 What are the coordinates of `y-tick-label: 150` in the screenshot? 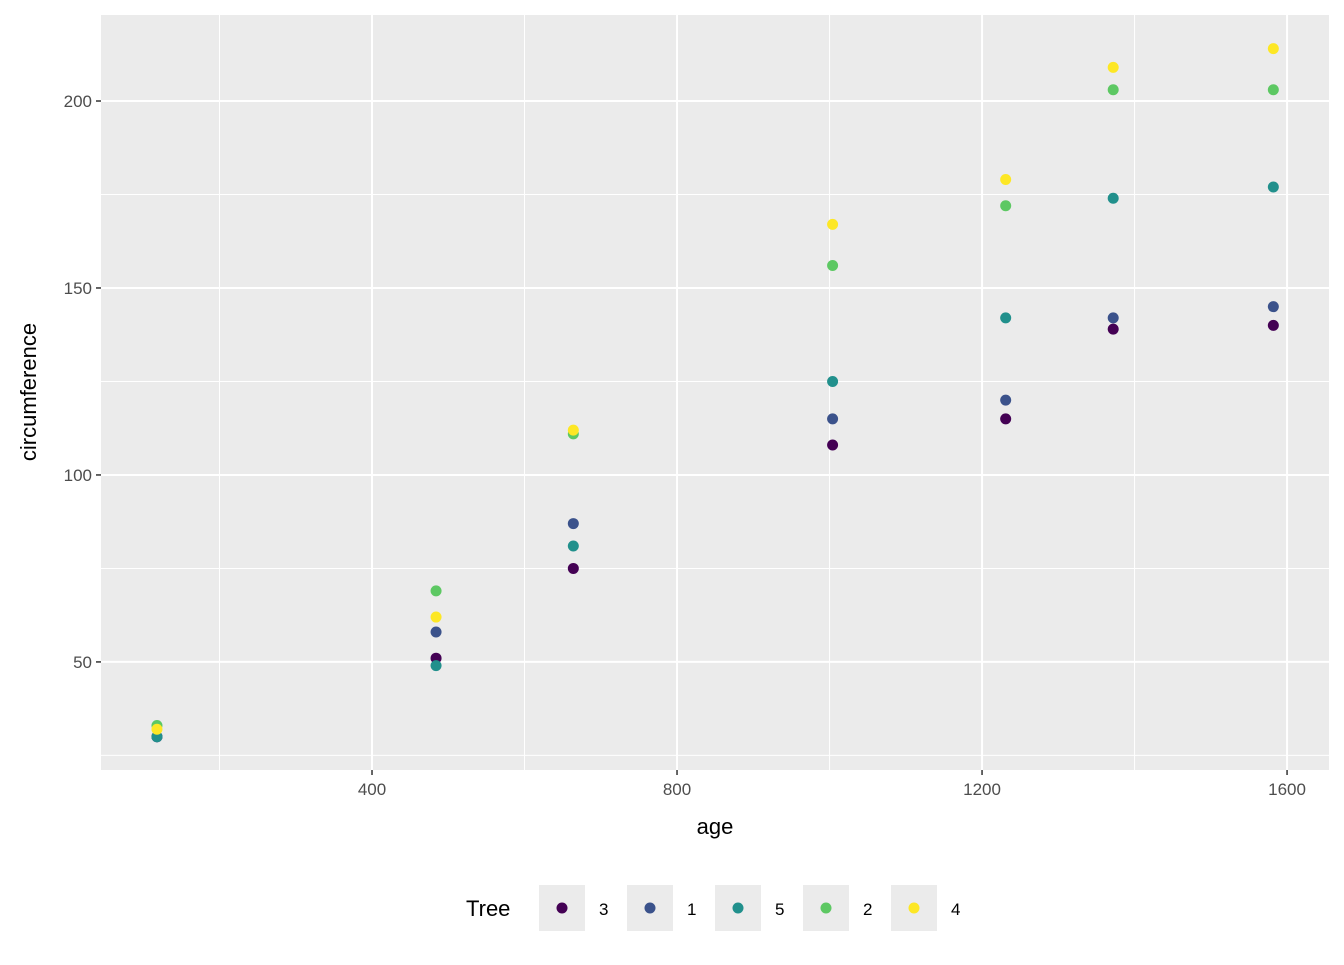 It's located at (78, 288).